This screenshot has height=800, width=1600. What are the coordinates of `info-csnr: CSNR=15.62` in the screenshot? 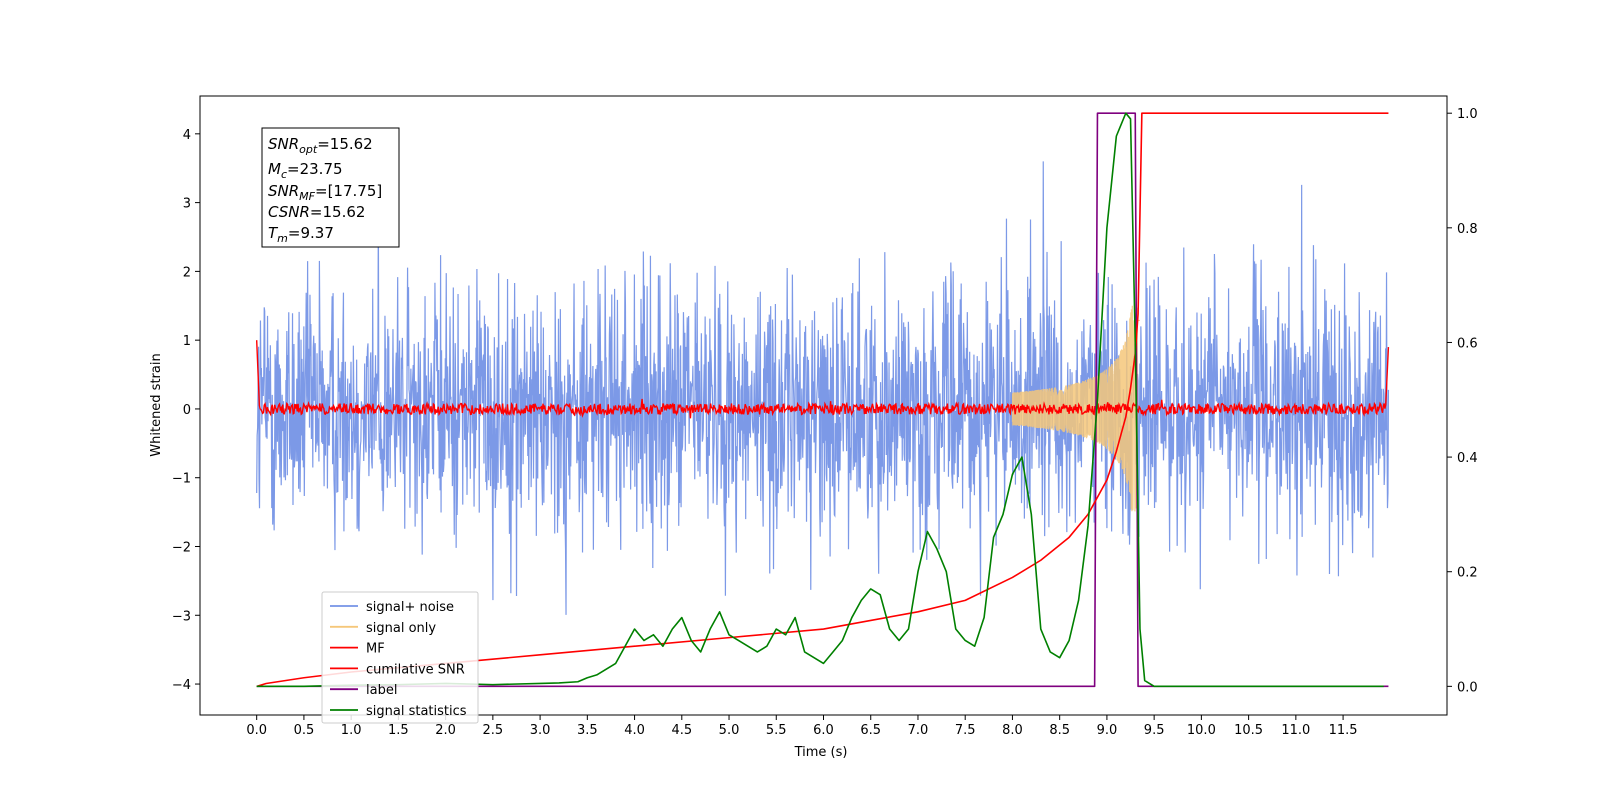 It's located at (316, 212).